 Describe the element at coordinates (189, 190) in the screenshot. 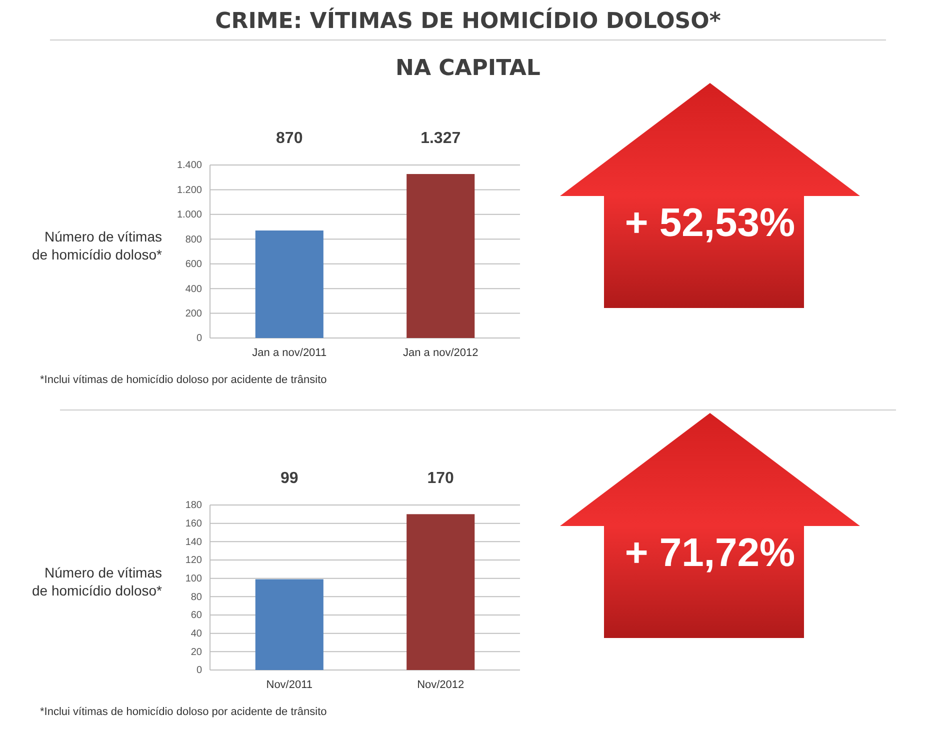

I see `y-tick-label: 1.200` at that location.